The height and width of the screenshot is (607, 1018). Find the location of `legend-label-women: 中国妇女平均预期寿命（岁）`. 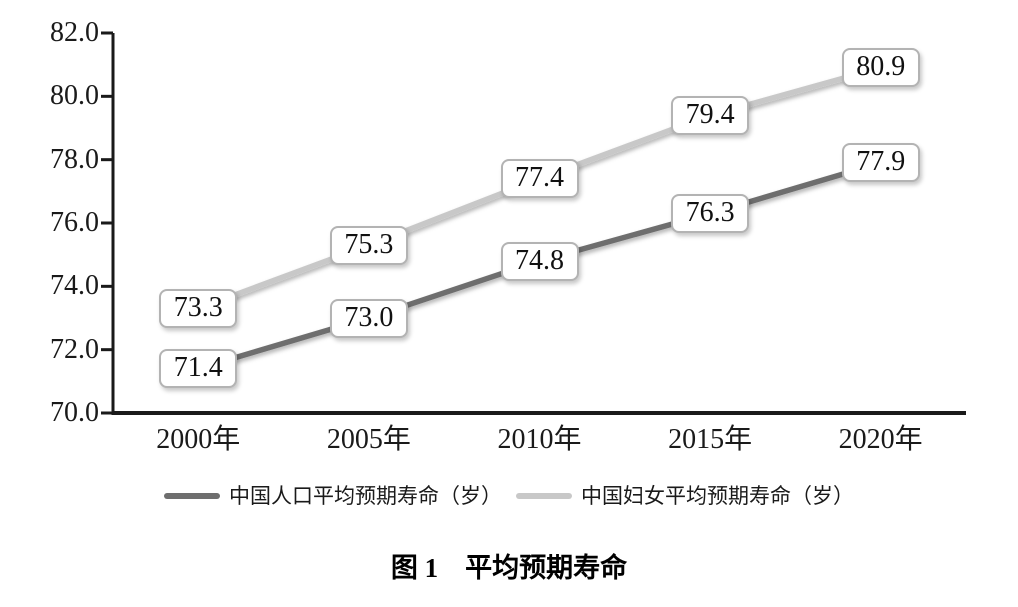

legend-label-women: 中国妇女平均预期寿命（岁） is located at coordinates (717, 496).